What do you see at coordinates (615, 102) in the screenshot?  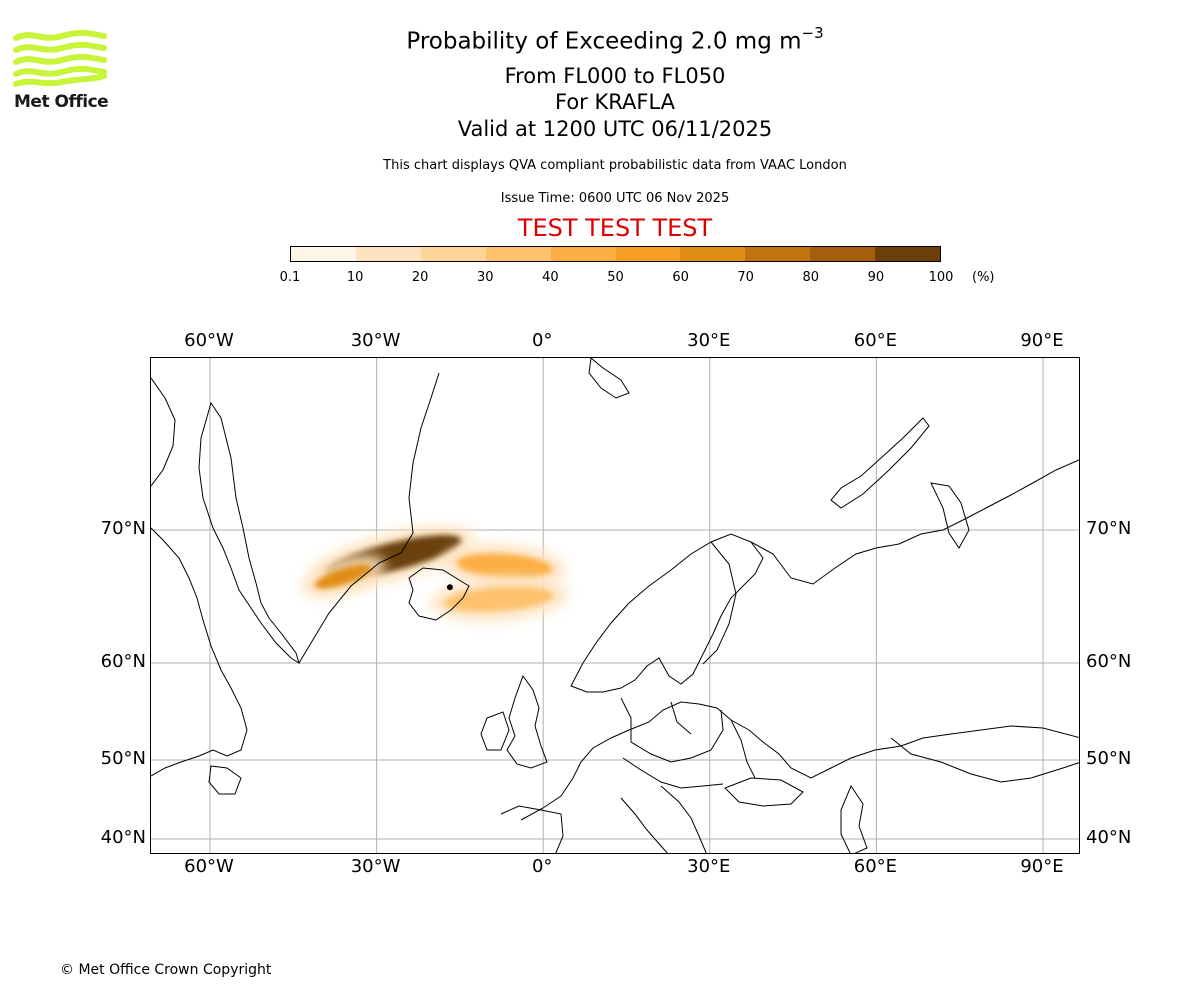 I see `volcano-name: For KRAFLA` at bounding box center [615, 102].